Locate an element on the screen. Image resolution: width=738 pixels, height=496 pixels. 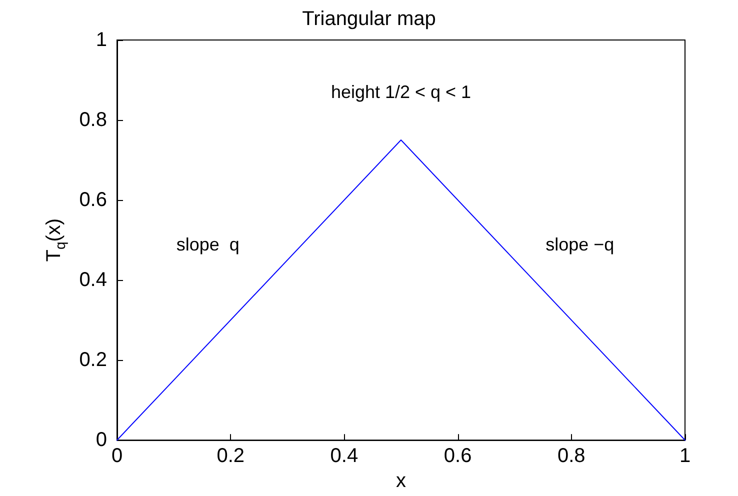
chart-title: Triangular map is located at coordinates (369, 19).